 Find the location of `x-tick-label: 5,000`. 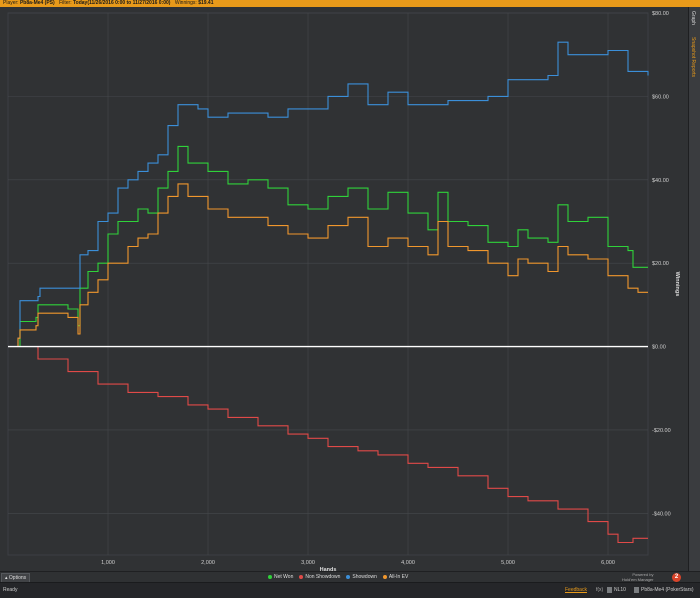

x-tick-label: 5,000 is located at coordinates (508, 563).